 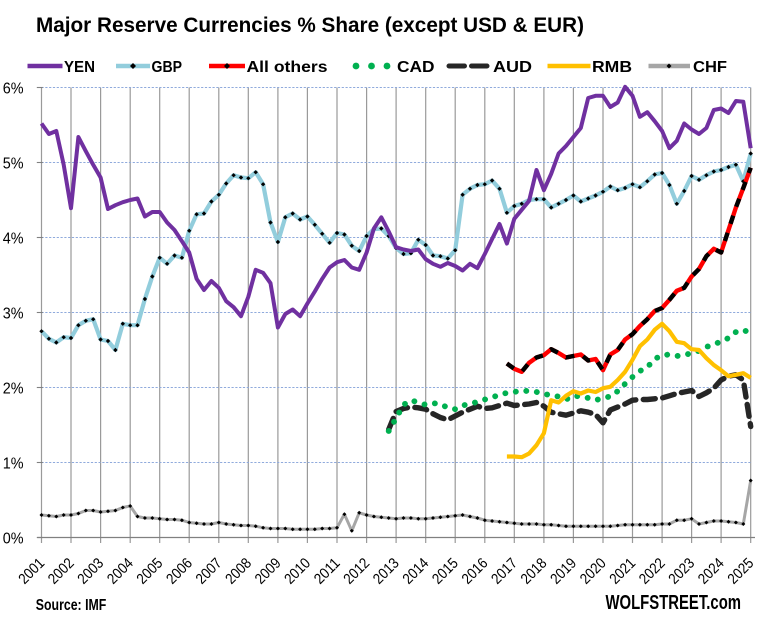 What do you see at coordinates (416, 67) in the screenshot?
I see `svg-text: CAD` at bounding box center [416, 67].